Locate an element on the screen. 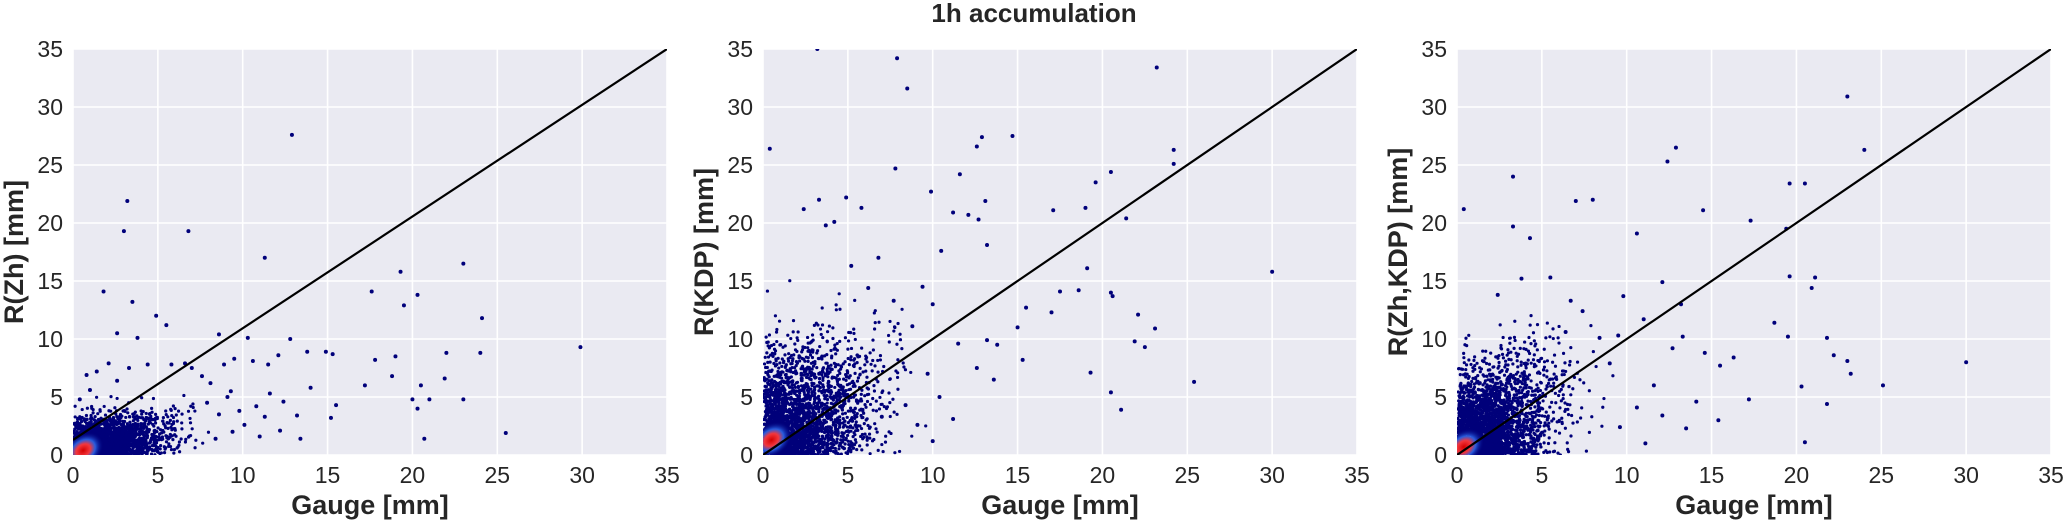 This screenshot has height=522, width=2067. y-tick-label: 15 is located at coordinates (50, 281).